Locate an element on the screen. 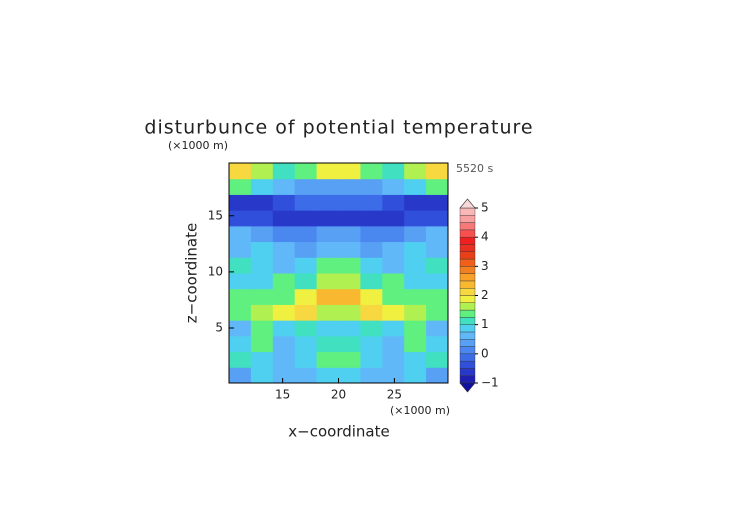 This screenshot has width=752, height=532. colorbar-under is located at coordinates (467, 387).